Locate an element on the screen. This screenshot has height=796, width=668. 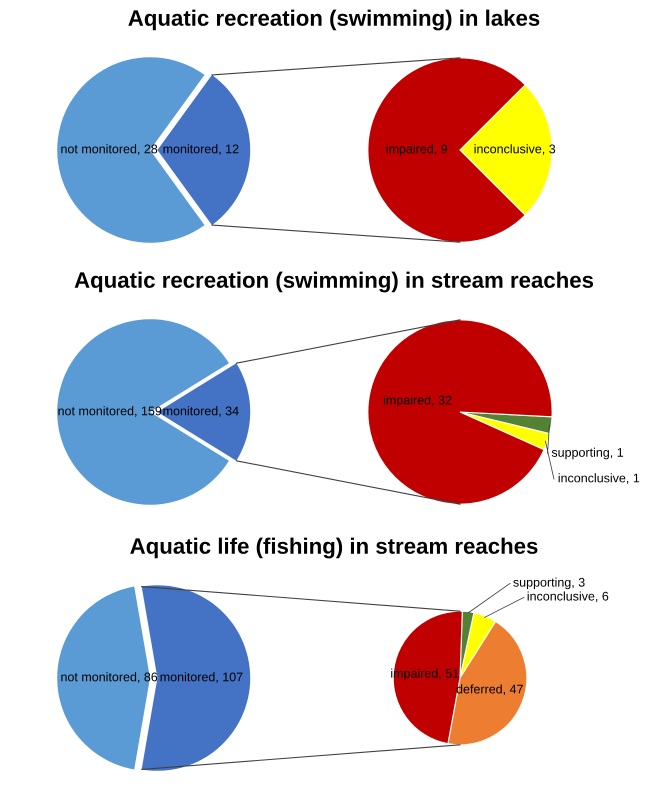
data-label: , 47 is located at coordinates (513, 689).